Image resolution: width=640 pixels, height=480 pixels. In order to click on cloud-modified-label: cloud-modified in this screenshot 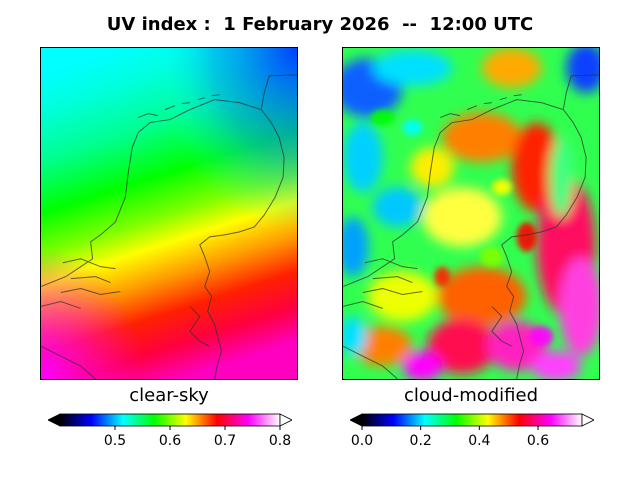, I will do `click(471, 395)`.